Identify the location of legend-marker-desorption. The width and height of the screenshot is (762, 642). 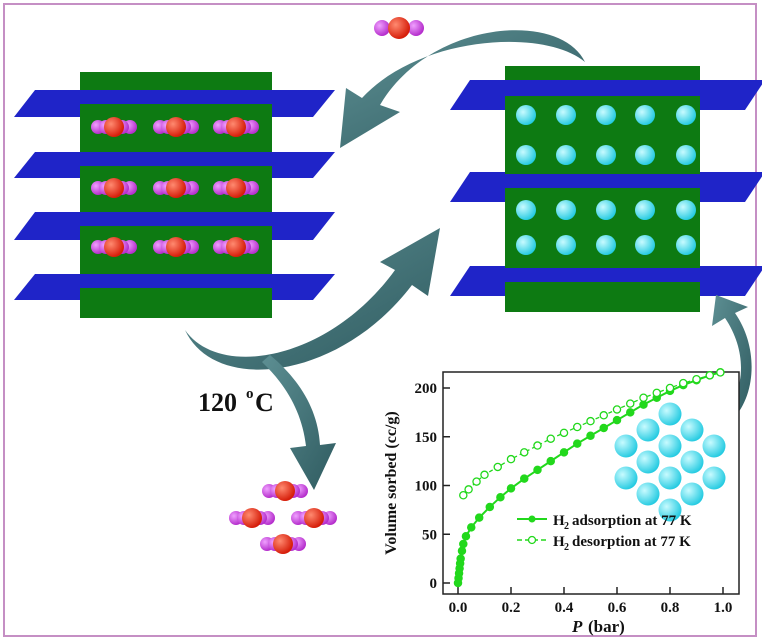
(532, 540).